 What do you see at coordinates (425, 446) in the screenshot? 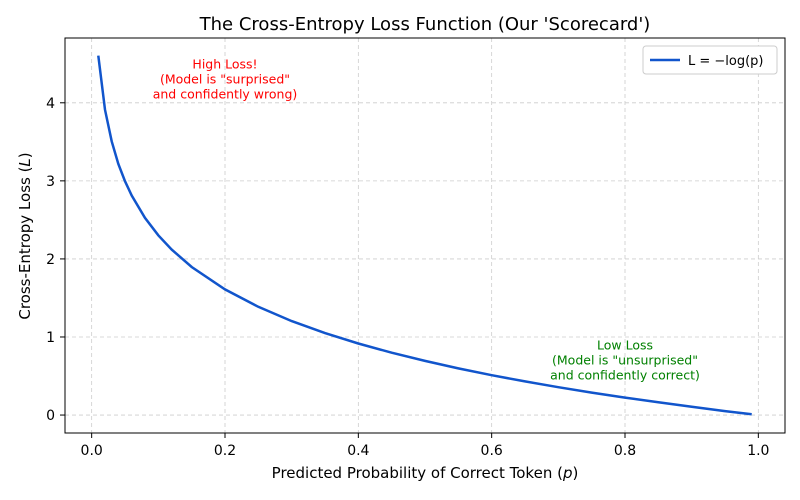
I see `x-axis-ticks: 0.0 0.2 0.4 0.6 0.8 1.0` at bounding box center [425, 446].